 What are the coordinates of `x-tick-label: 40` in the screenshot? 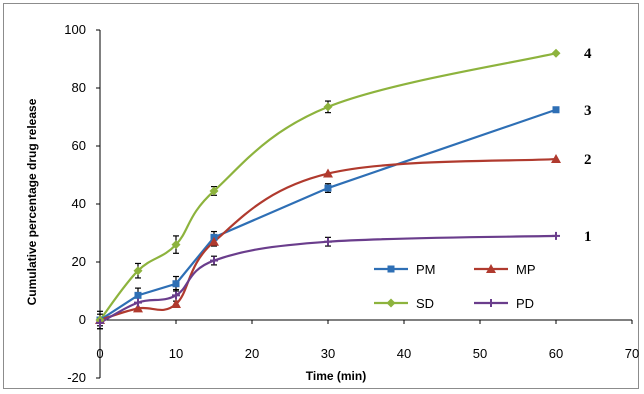 It's located at (404, 353).